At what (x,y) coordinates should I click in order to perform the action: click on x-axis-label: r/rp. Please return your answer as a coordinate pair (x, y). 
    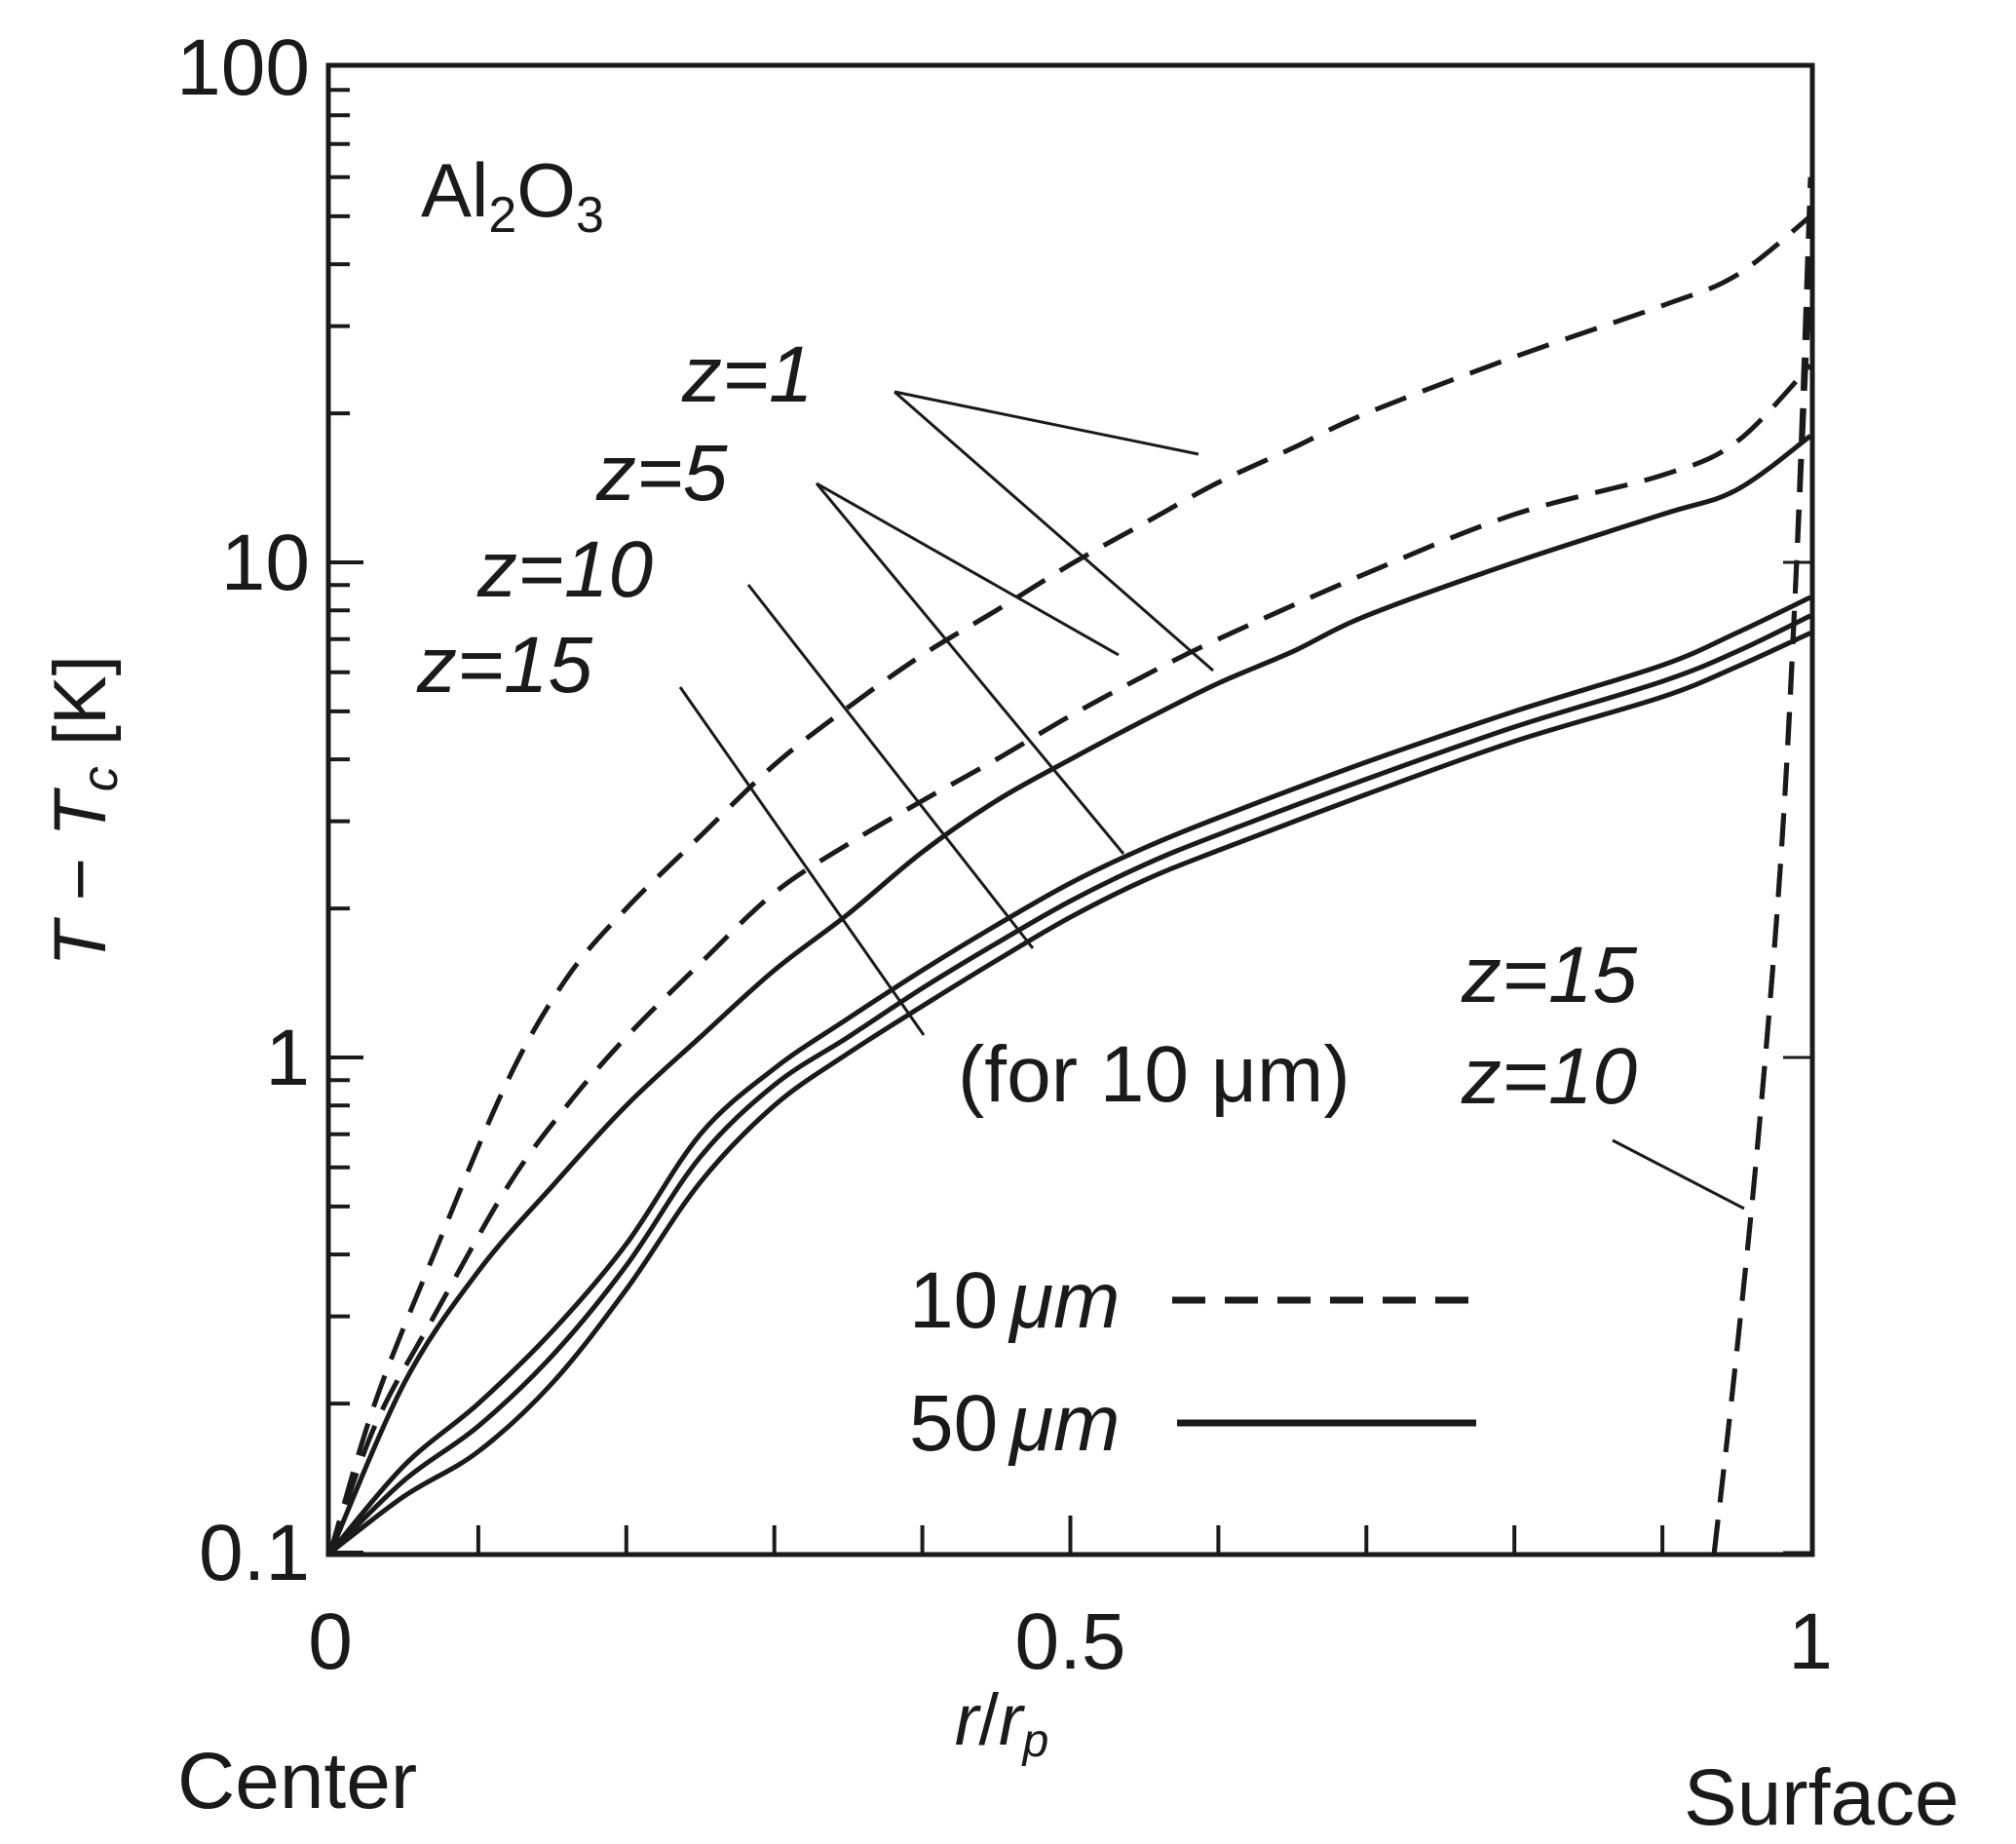
    Looking at the image, I should click on (1002, 1723).